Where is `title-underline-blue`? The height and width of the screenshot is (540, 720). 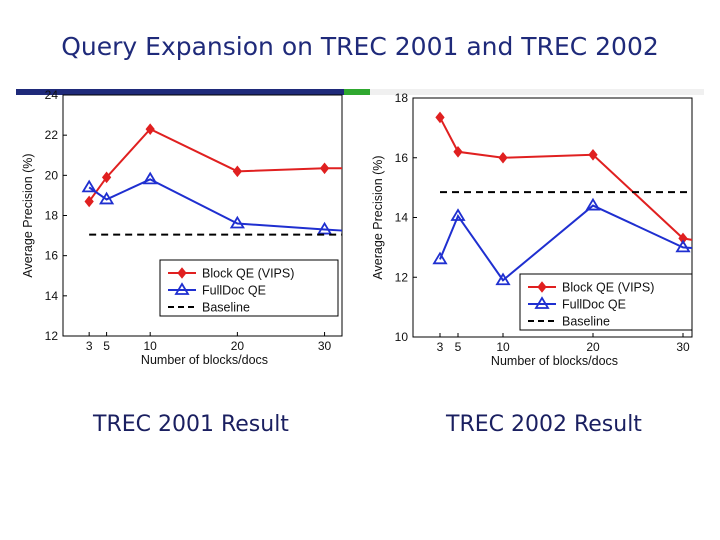 title-underline-blue is located at coordinates (180, 92).